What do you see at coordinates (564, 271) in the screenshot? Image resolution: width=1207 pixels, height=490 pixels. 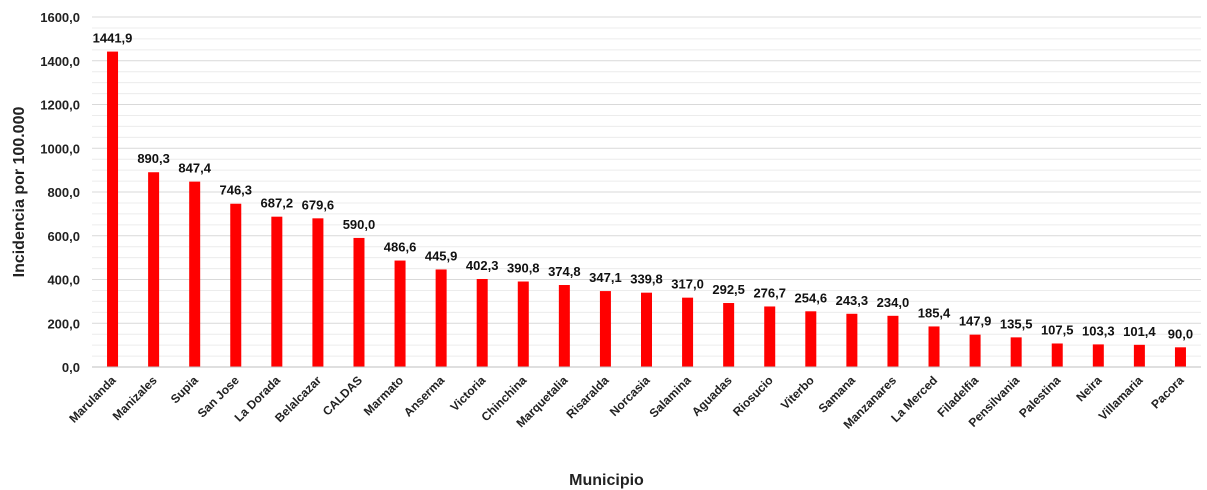 I see `data-label: 374,8` at bounding box center [564, 271].